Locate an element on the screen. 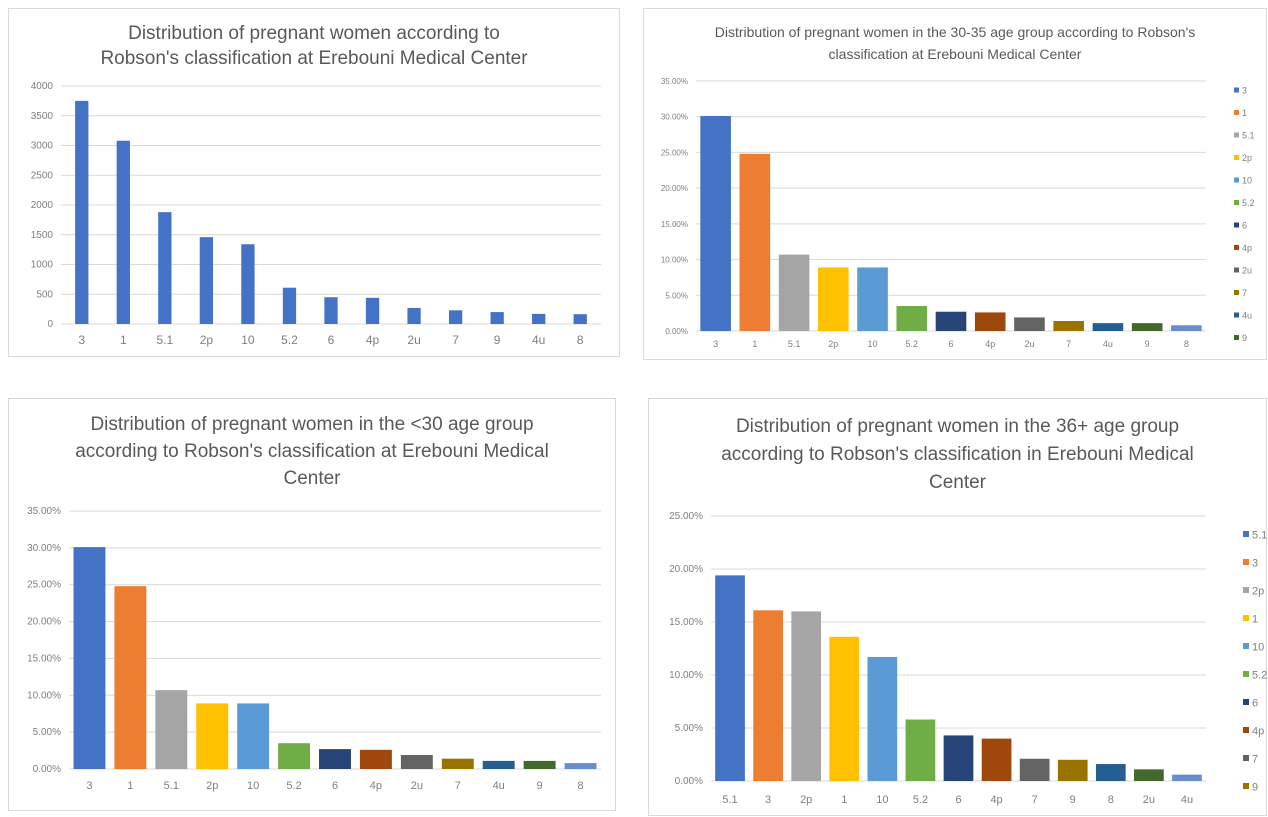 The height and width of the screenshot is (817, 1268). x-tick-label: 2p is located at coordinates (806, 800).